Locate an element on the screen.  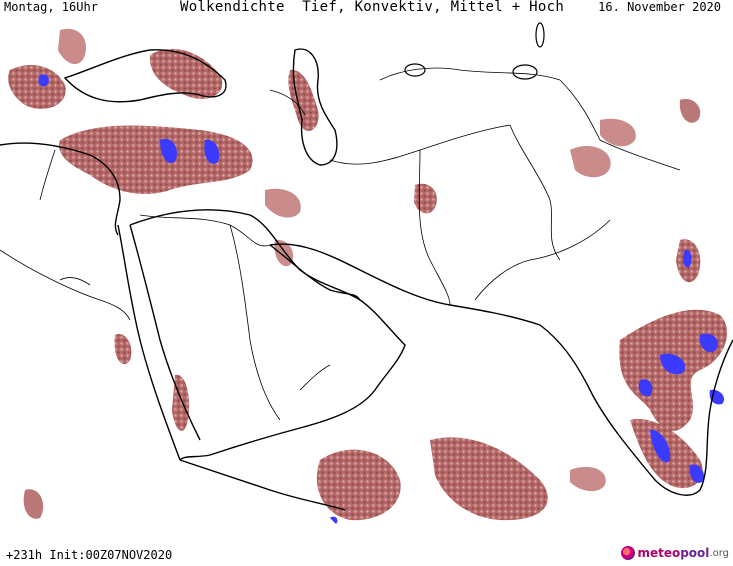
forecast-time-label: Montag, 16Uhr is located at coordinates (51, 7).